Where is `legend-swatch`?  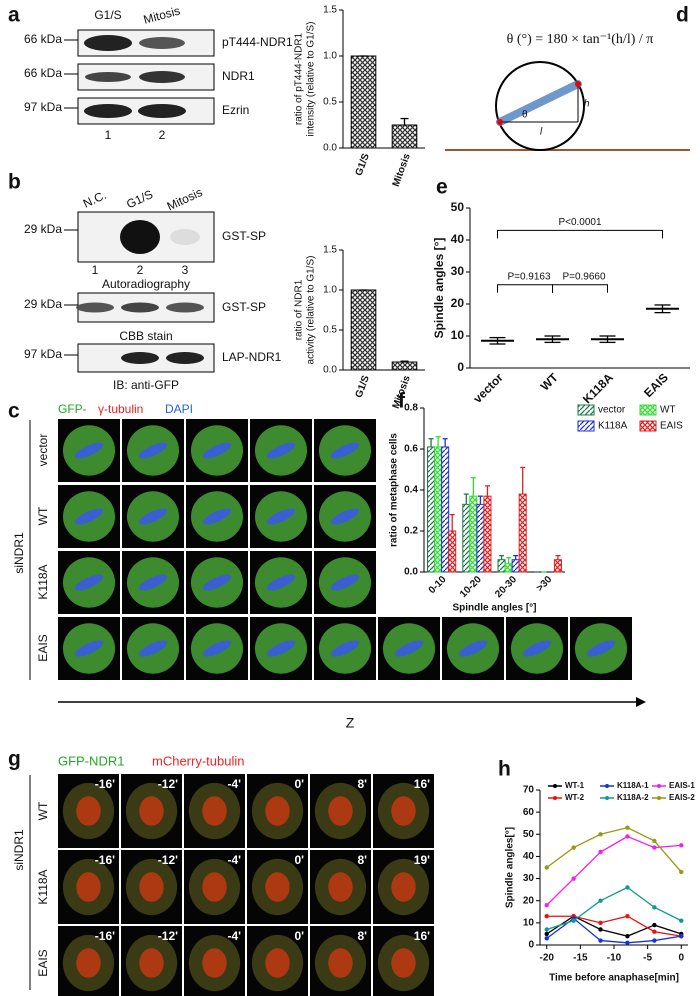
legend-swatch is located at coordinates (648, 426).